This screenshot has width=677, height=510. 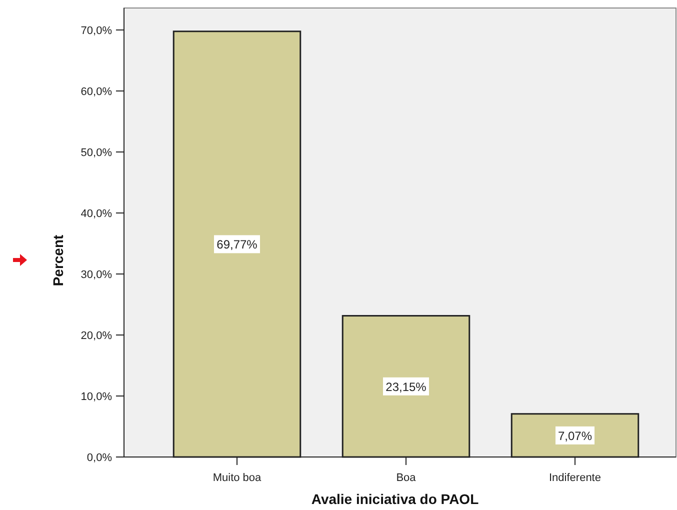 What do you see at coordinates (237, 478) in the screenshot?
I see `x-tick-label: Muito boa` at bounding box center [237, 478].